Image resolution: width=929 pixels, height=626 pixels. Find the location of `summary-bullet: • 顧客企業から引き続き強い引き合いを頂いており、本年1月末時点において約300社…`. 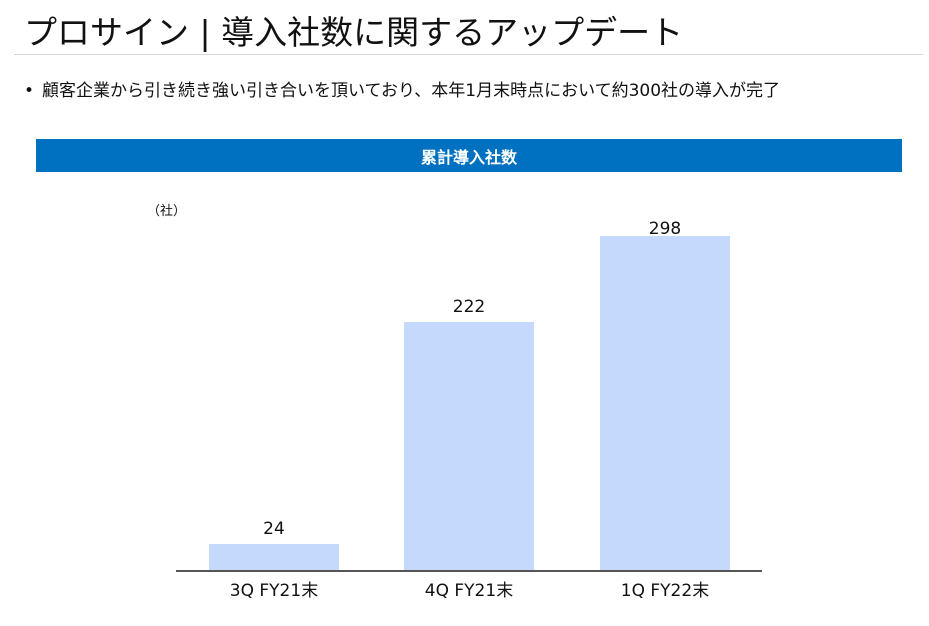

summary-bullet: • 顧客企業から引き続き強い引き合いを頂いており、本年1月末時点において約300社… is located at coordinates (402, 88).